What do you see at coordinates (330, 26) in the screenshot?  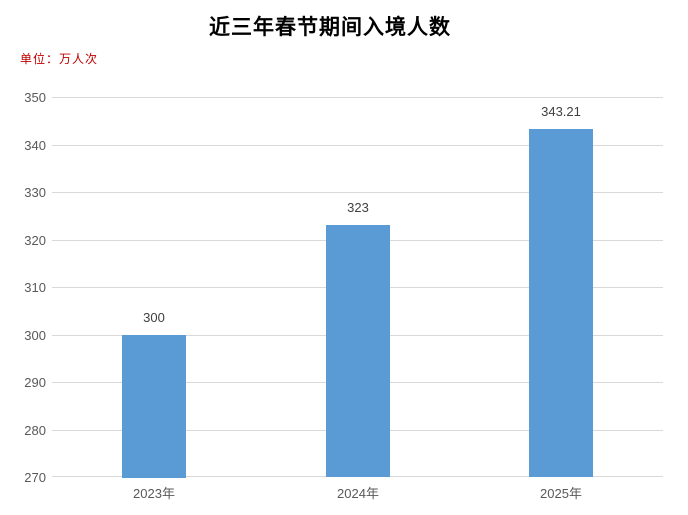 I see `chart-title: 近三年春节期间入境人数` at bounding box center [330, 26].